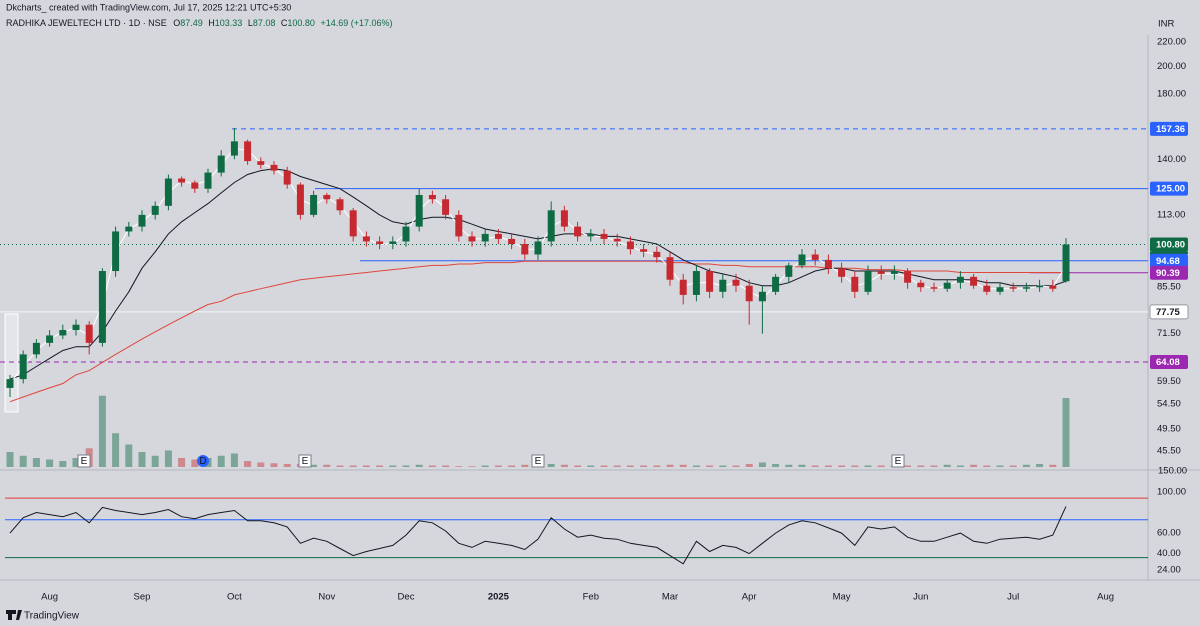 The image size is (1200, 626). Describe the element at coordinates (1172, 471) in the screenshot. I see `volume-scale-label: 150.00` at that location.